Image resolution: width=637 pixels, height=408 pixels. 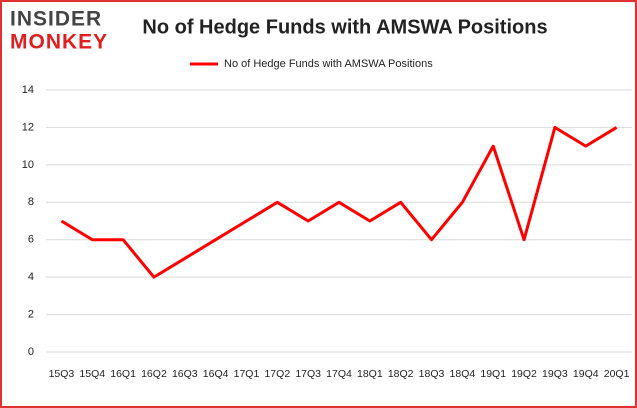 I want to click on x-tick-label: 17Q2, so click(x=277, y=374).